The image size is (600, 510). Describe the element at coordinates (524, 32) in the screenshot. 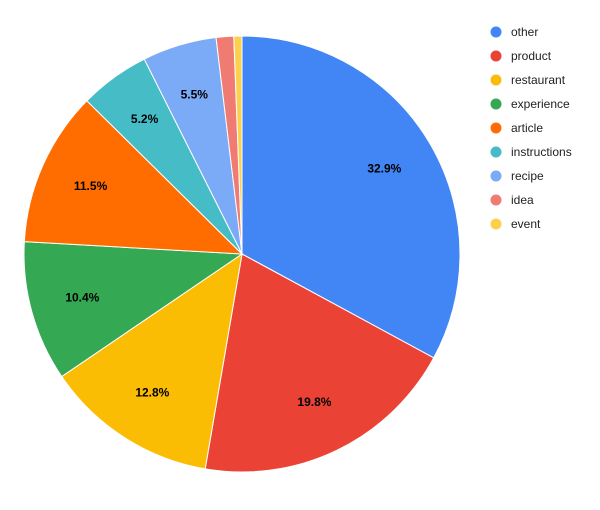

I see `legend-label: other` at that location.